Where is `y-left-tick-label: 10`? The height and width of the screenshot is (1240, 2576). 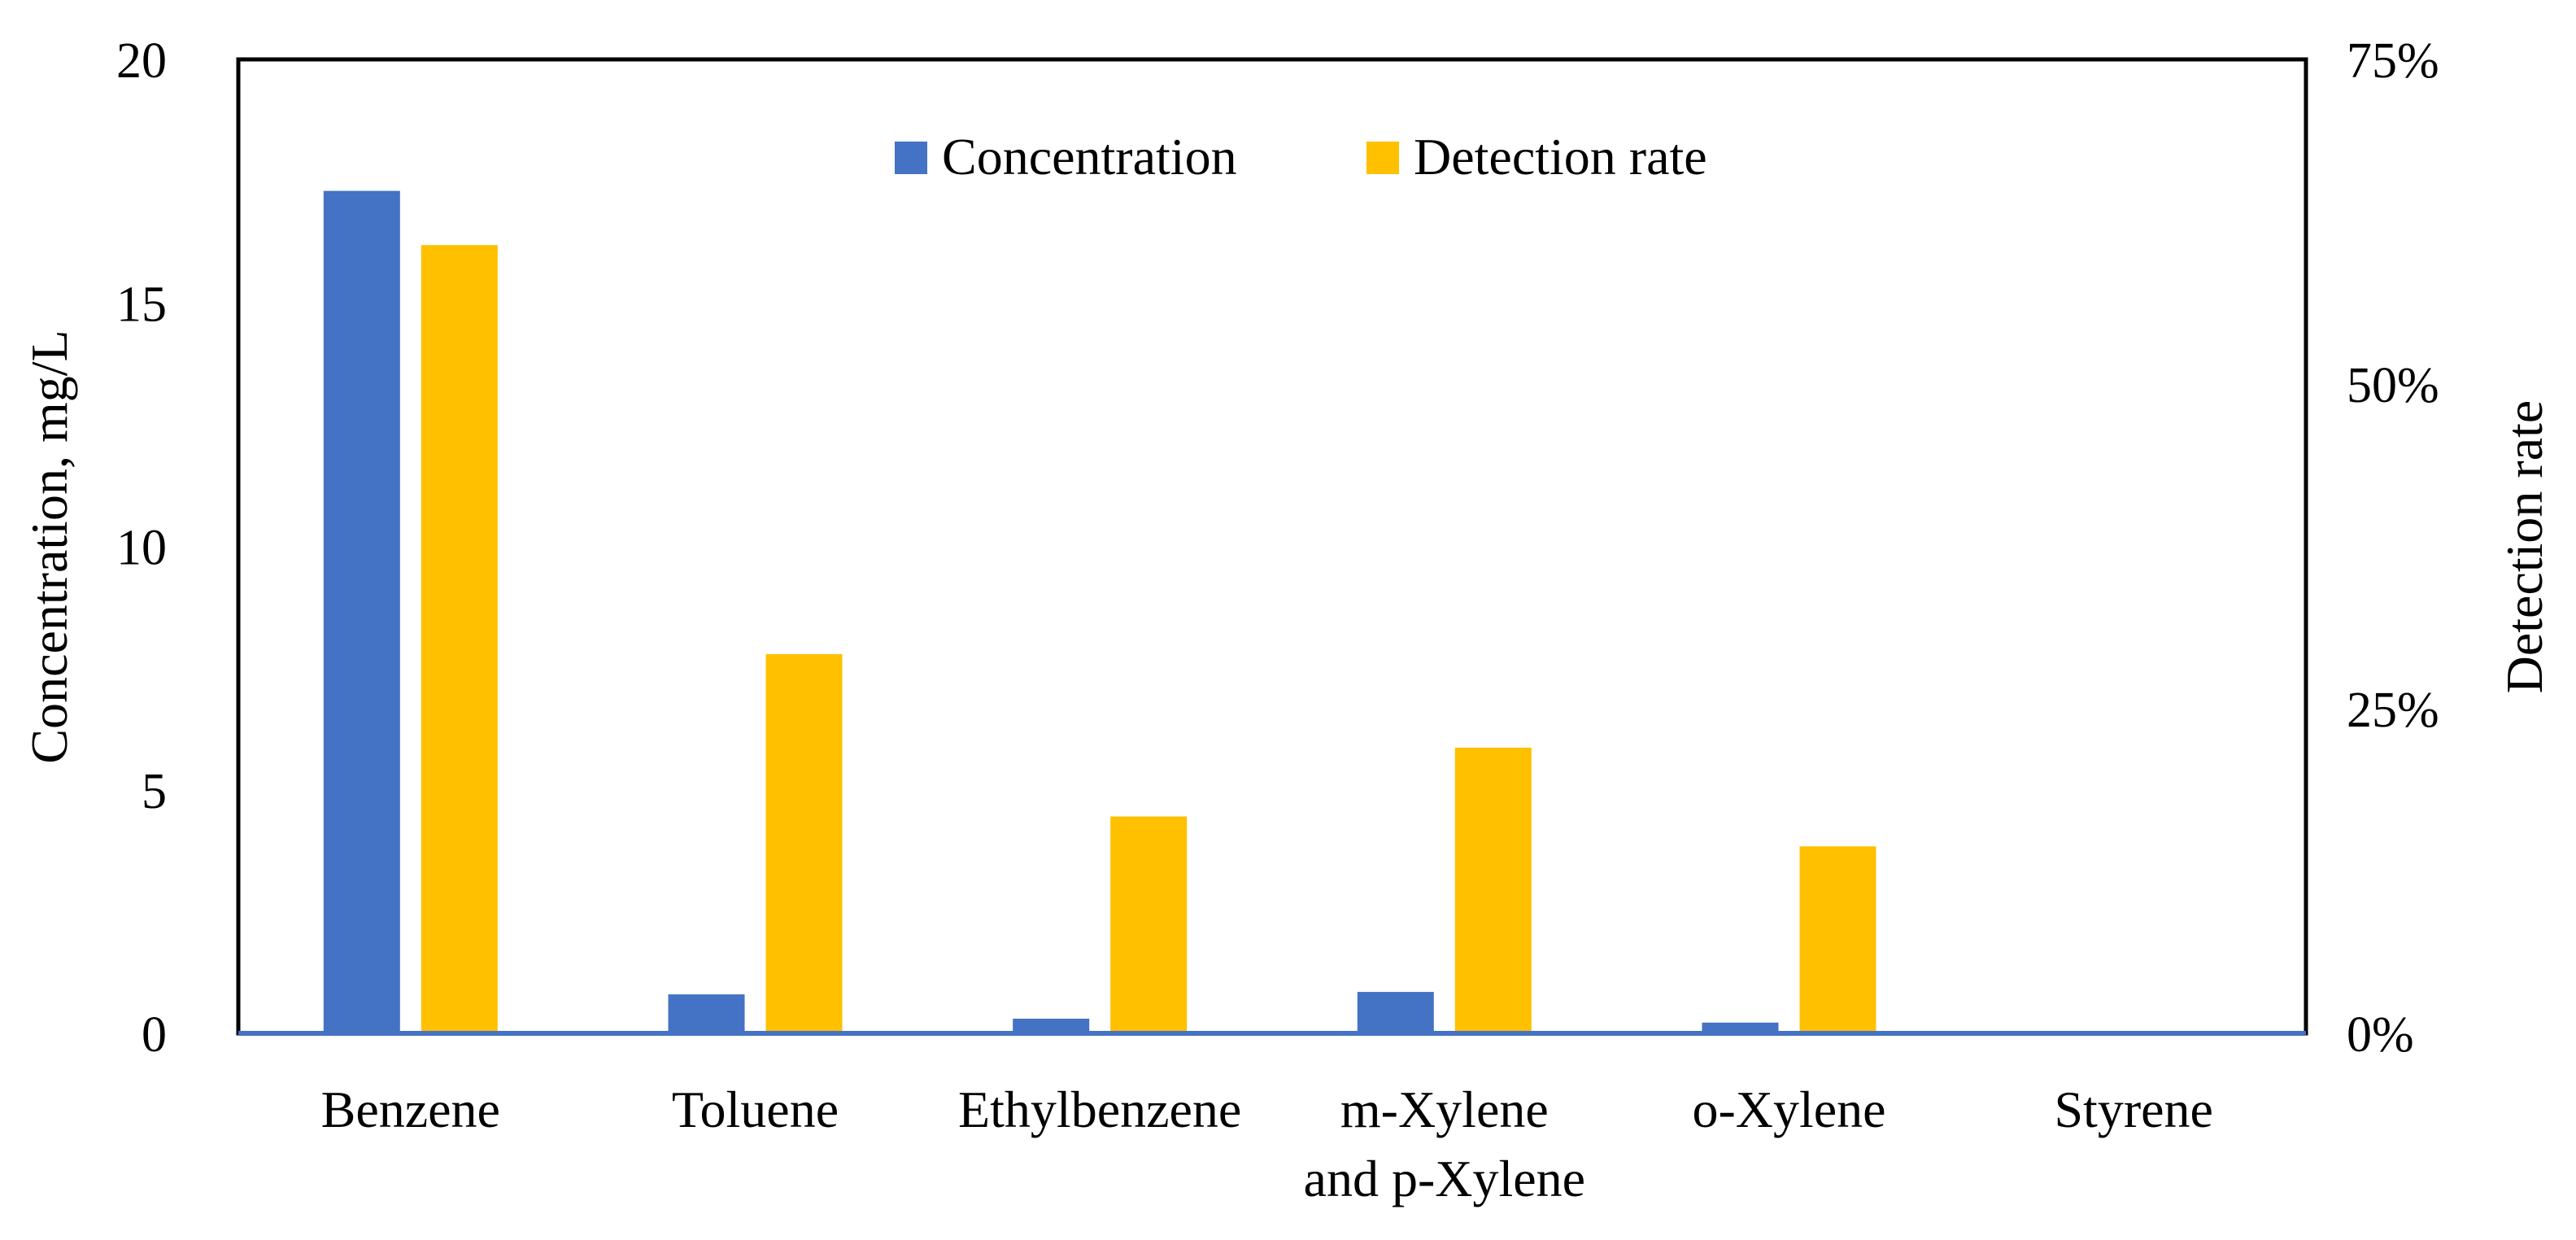 y-left-tick-label: 10 is located at coordinates (141, 548).